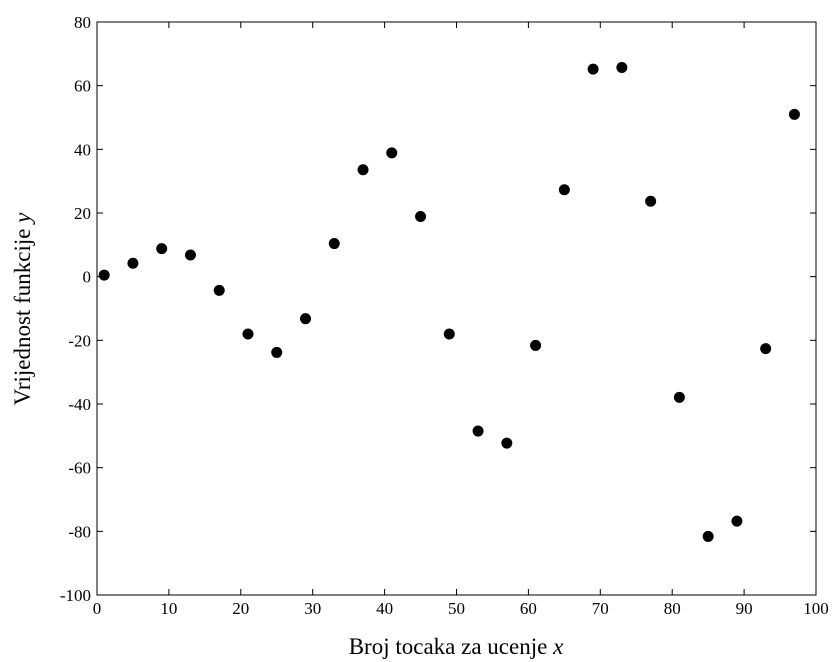 Image resolution: width=835 pixels, height=662 pixels. I want to click on y-tick-label: -80, so click(79, 531).